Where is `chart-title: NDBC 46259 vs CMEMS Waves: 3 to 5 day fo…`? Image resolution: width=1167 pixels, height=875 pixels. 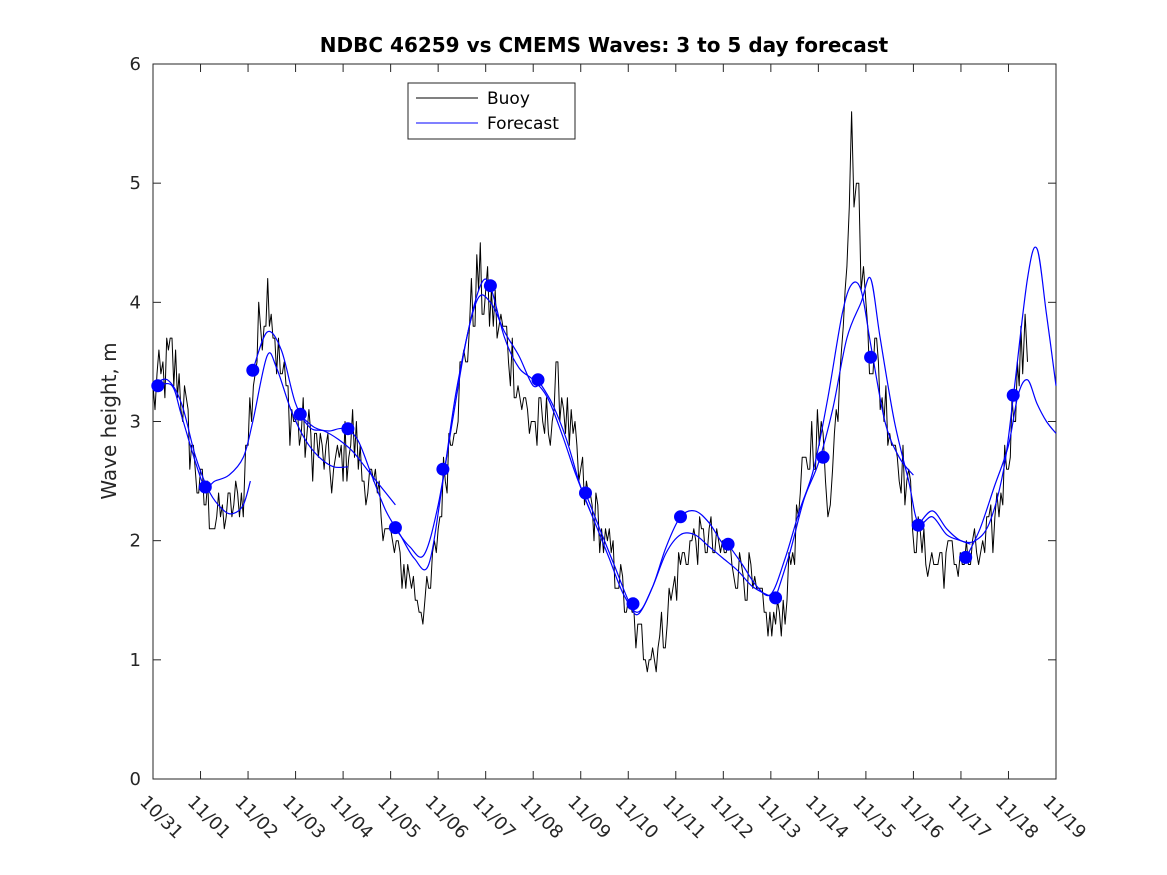
chart-title: NDBC 46259 vs CMEMS Waves: 3 to 5 day fo… is located at coordinates (604, 45).